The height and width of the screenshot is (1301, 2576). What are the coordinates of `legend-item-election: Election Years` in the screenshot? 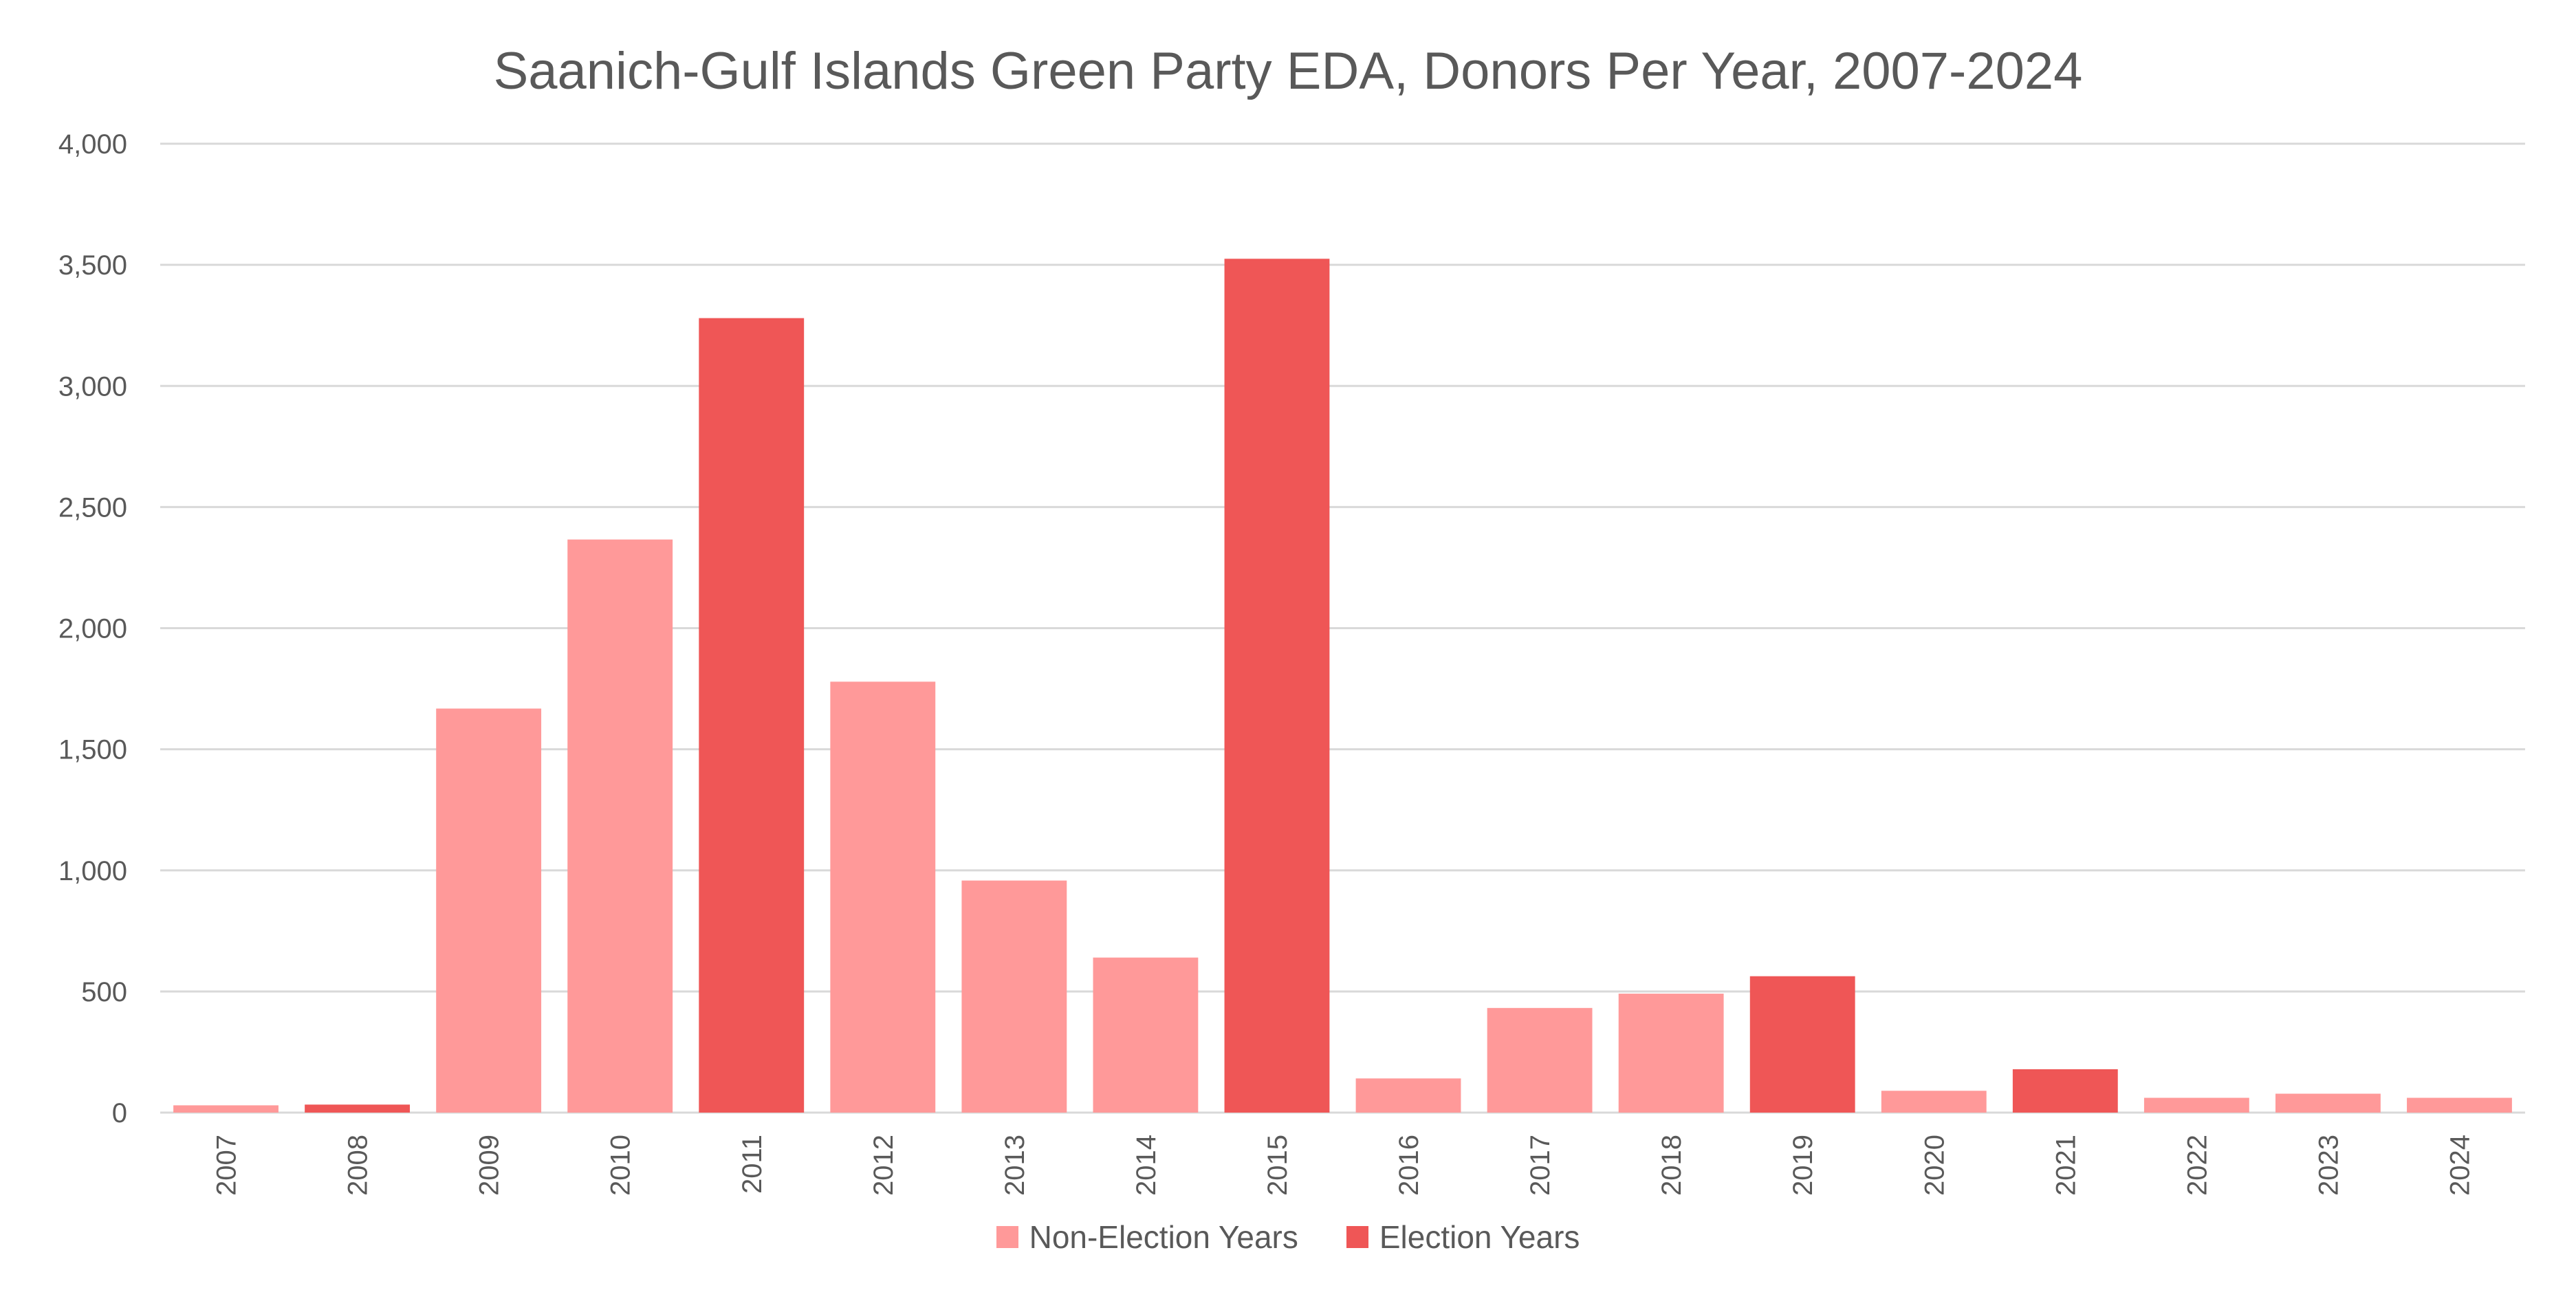 It's located at (1463, 1237).